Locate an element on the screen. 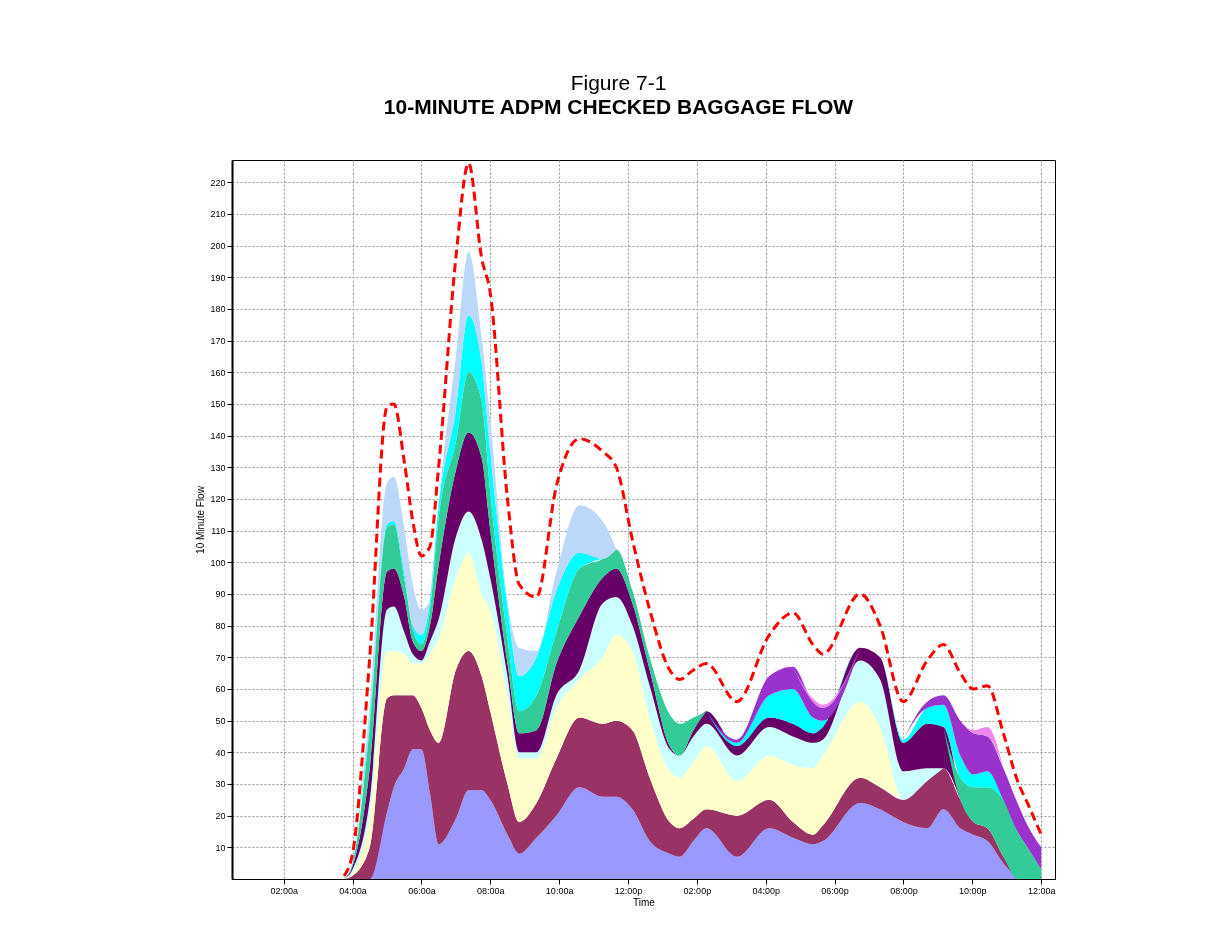  x-tick-label: 08:00a is located at coordinates (491, 890).